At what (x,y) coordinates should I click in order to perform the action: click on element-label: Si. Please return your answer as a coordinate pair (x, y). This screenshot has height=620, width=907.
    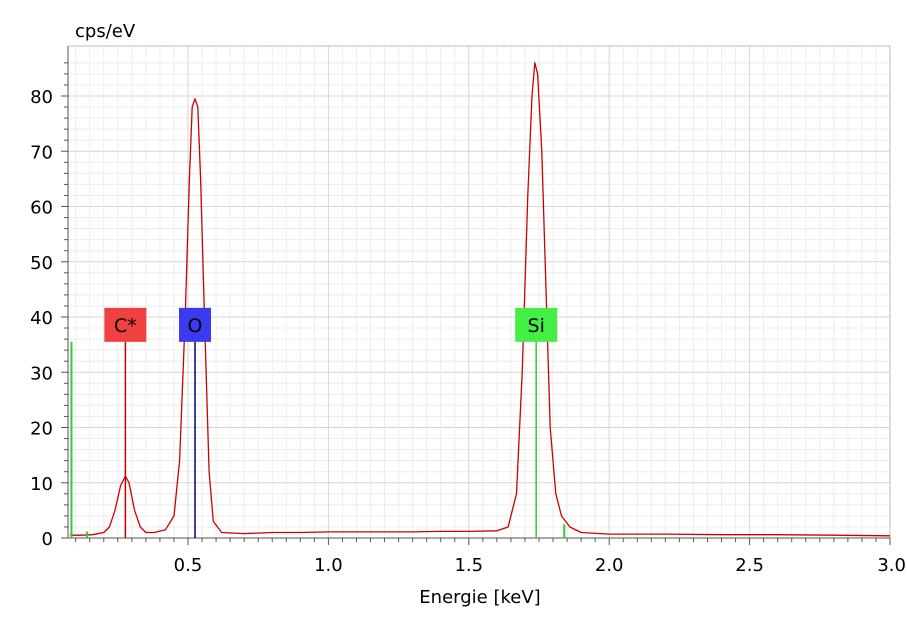
    Looking at the image, I should click on (536, 326).